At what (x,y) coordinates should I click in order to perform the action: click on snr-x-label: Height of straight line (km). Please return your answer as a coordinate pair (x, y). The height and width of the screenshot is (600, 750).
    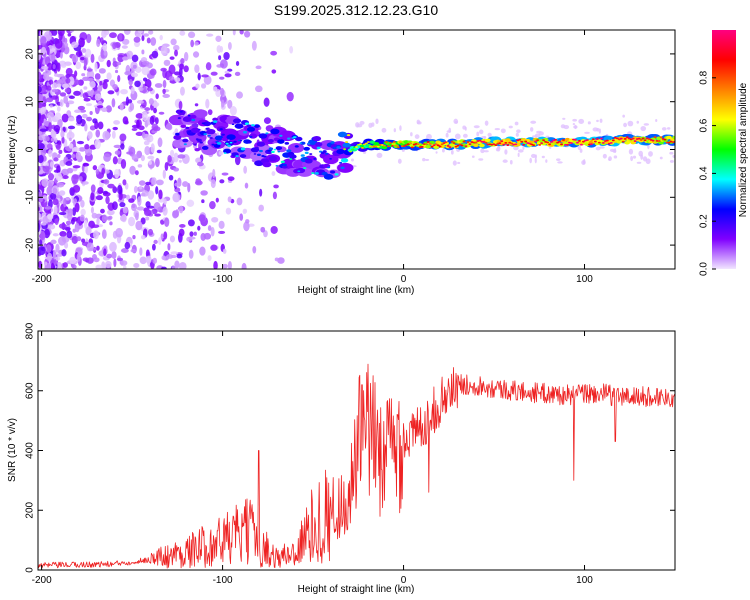
    Looking at the image, I should click on (356, 589).